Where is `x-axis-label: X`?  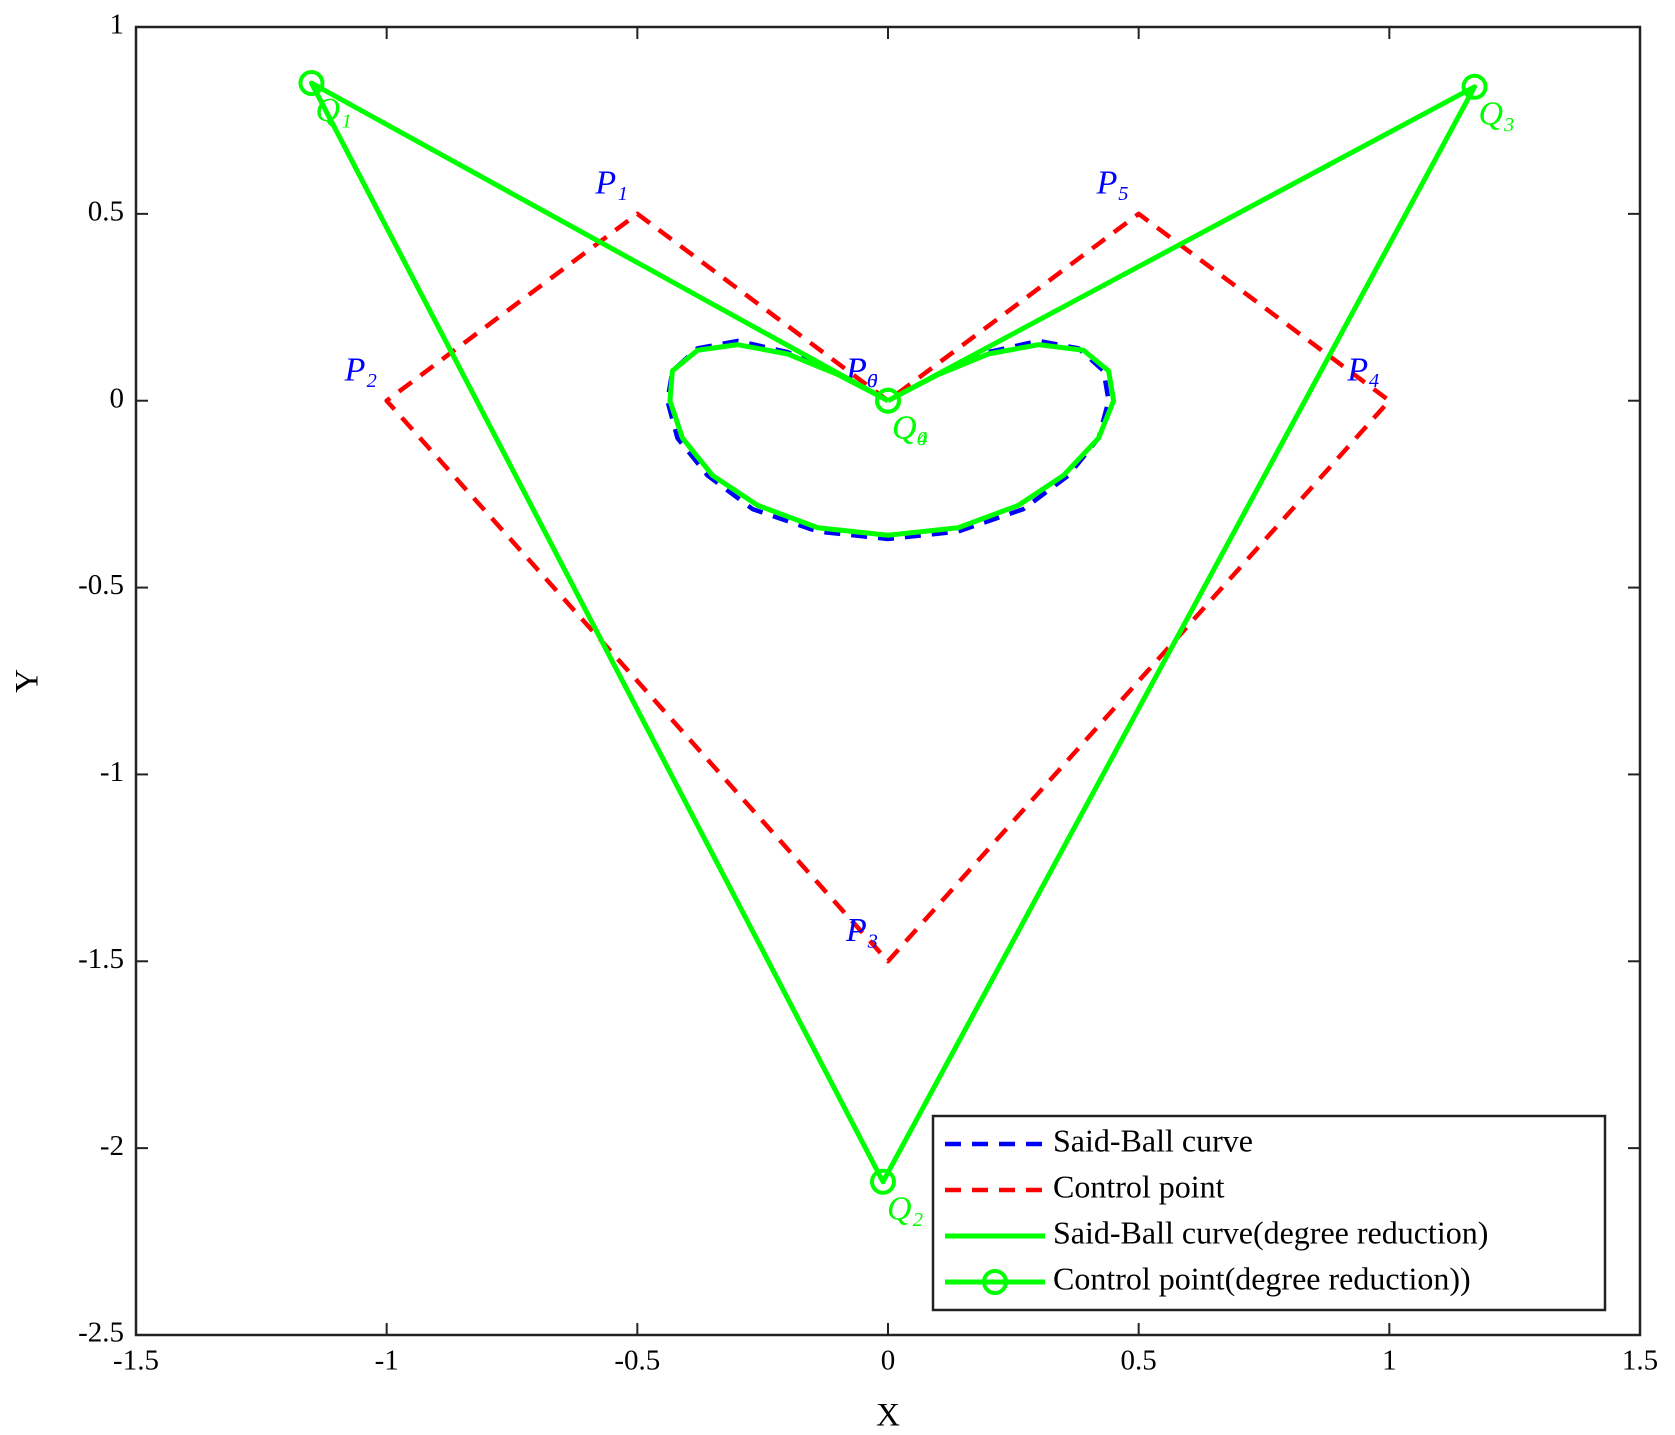 x-axis-label: X is located at coordinates (888, 1416).